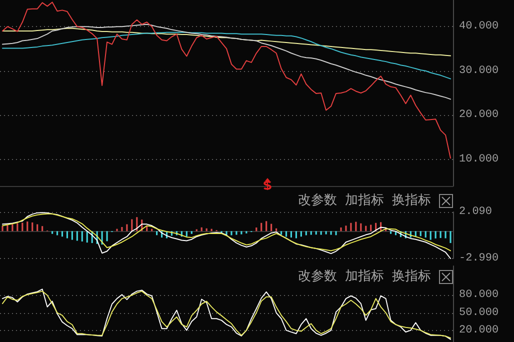 Image resolution: width=514 pixels, height=342 pixels. I want to click on y-tick-label: -2.990, so click(479, 258).